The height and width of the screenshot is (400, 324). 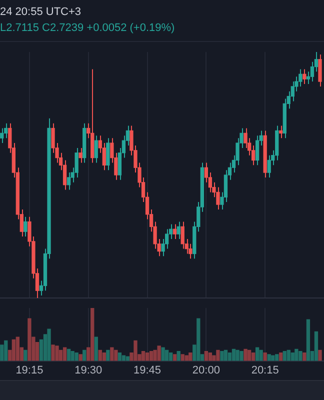 I want to click on x-tick-label: 20:15, so click(x=265, y=370).